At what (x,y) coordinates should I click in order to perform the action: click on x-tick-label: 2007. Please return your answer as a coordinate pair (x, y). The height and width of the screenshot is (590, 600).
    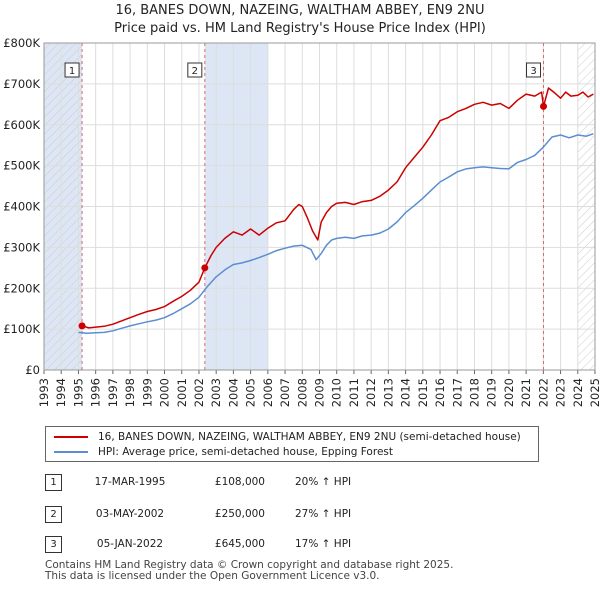
    Looking at the image, I should click on (285, 392).